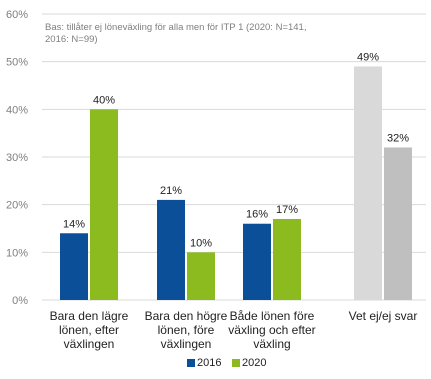 The height and width of the screenshot is (379, 431). I want to click on category-label: växling, so click(271, 344).